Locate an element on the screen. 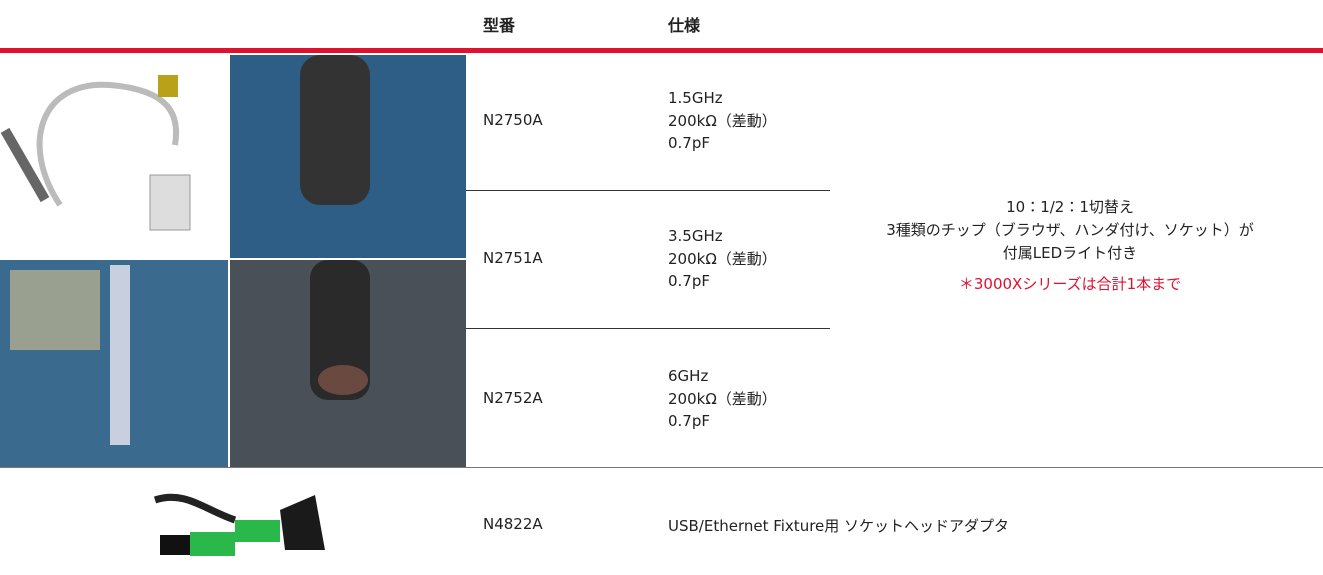 The height and width of the screenshot is (575, 1323). spec-list: 3.5GHz 200kΩ（差動） 0.7pF is located at coordinates (722, 259).